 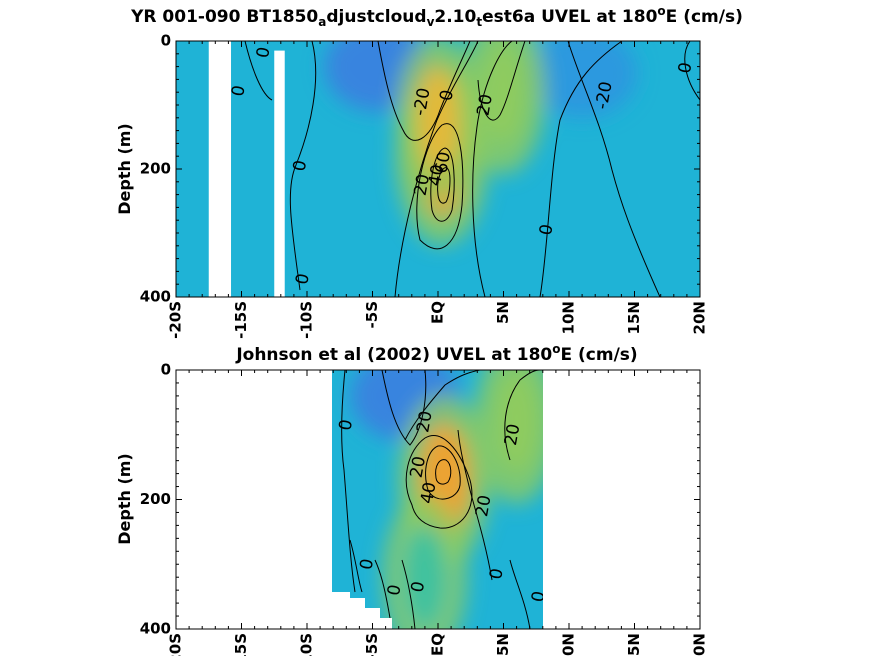 What do you see at coordinates (446, 499) in the screenshot?
I see `bottom-field` at bounding box center [446, 499].